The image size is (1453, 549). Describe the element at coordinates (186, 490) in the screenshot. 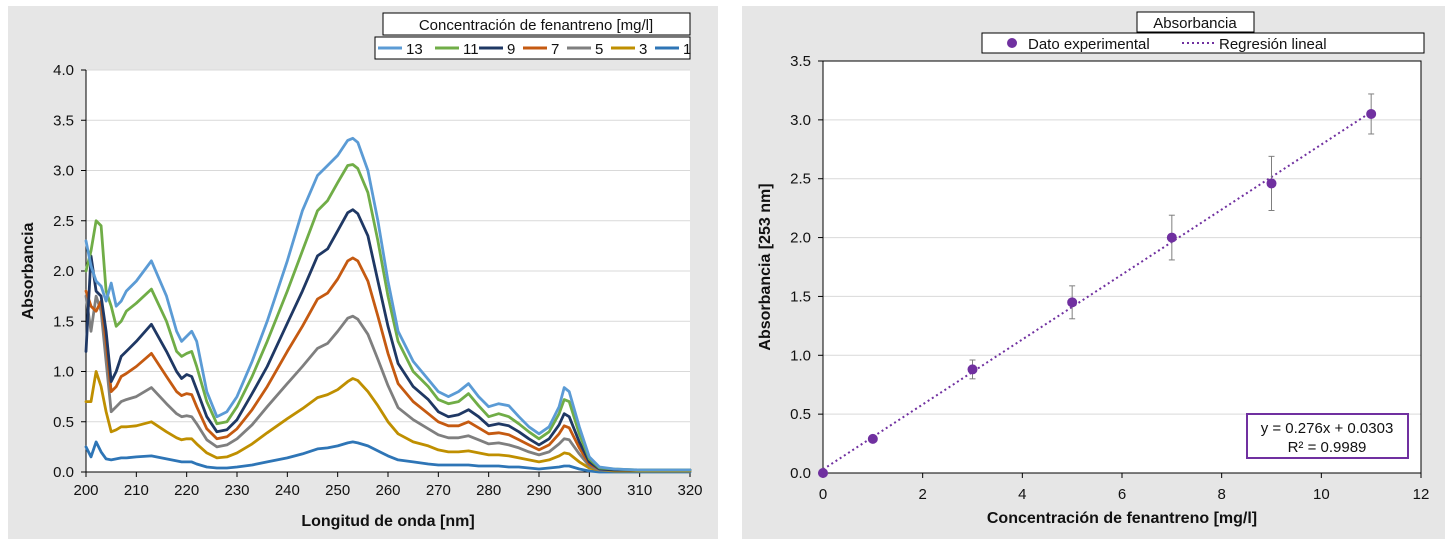

I see `x-tick-label: 220` at that location.